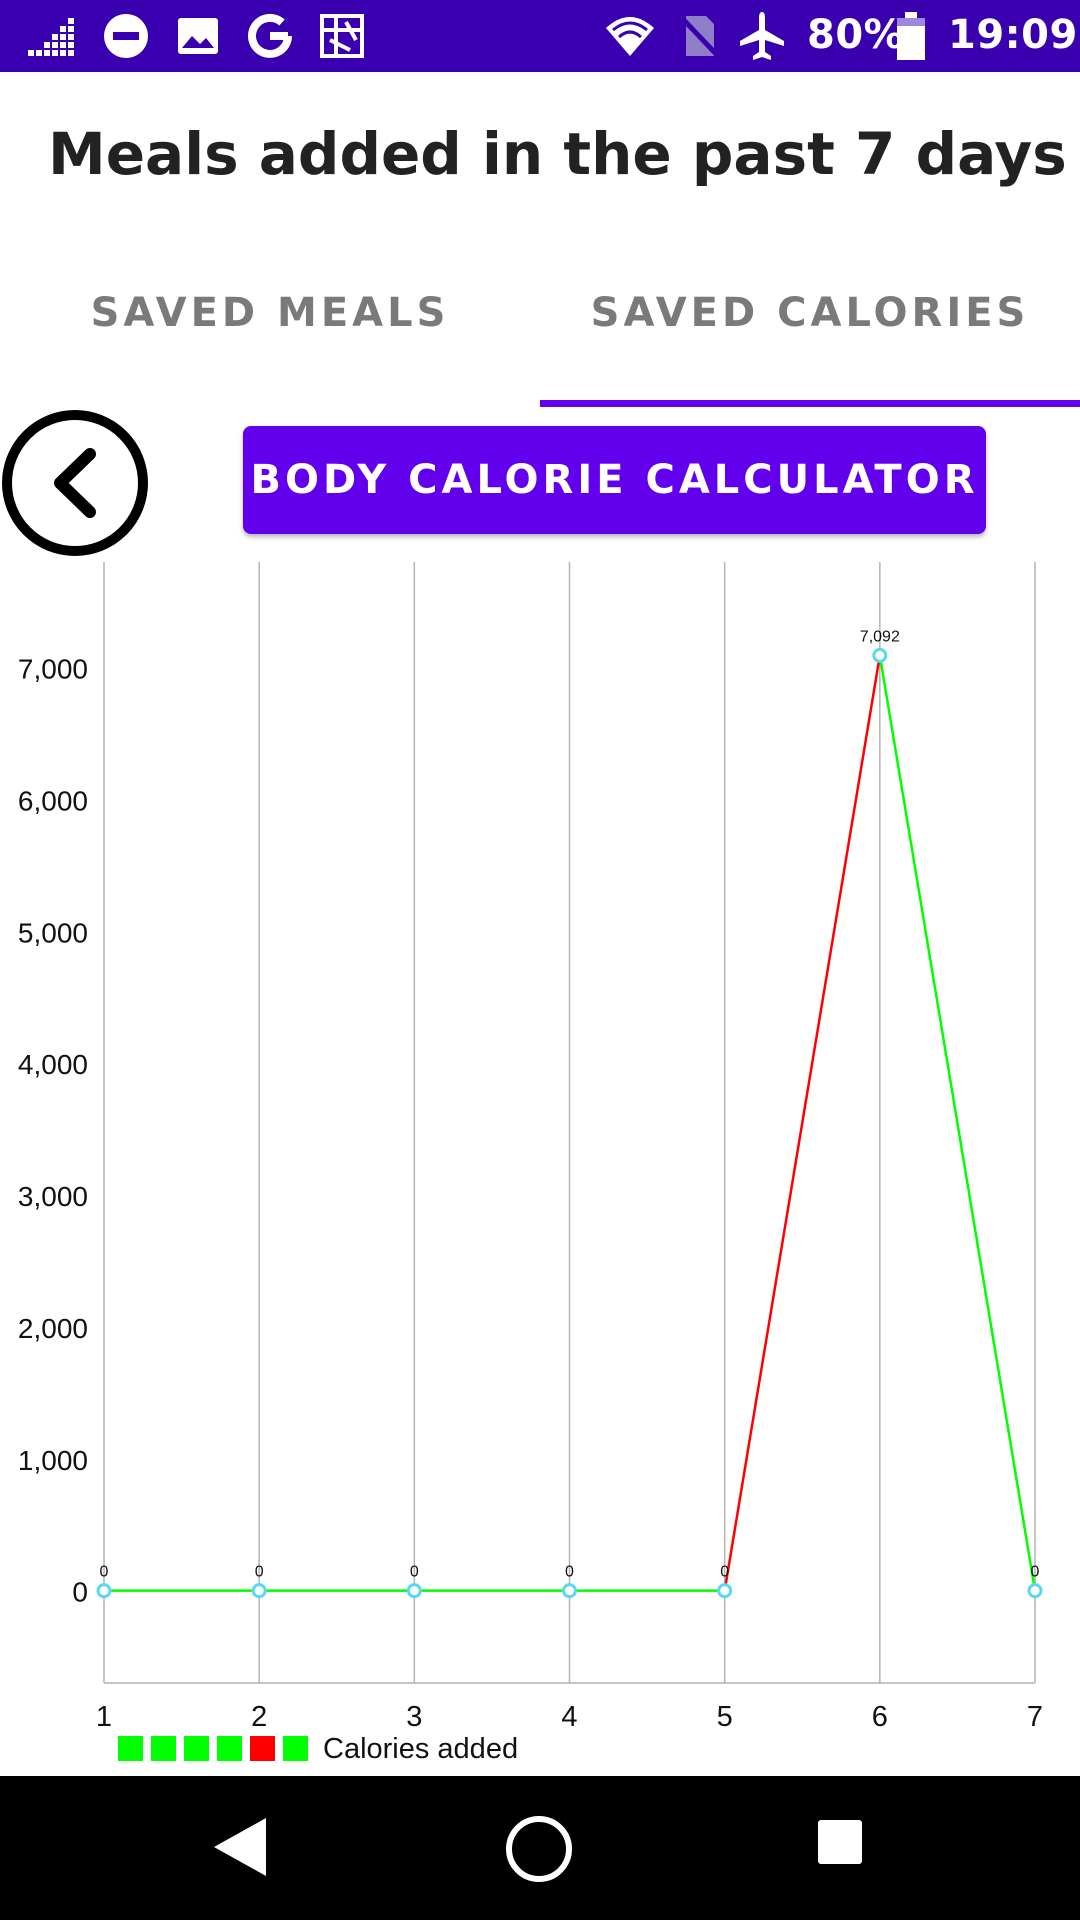  Describe the element at coordinates (557, 154) in the screenshot. I see `page-title: Meals added in the past 7 days` at that location.